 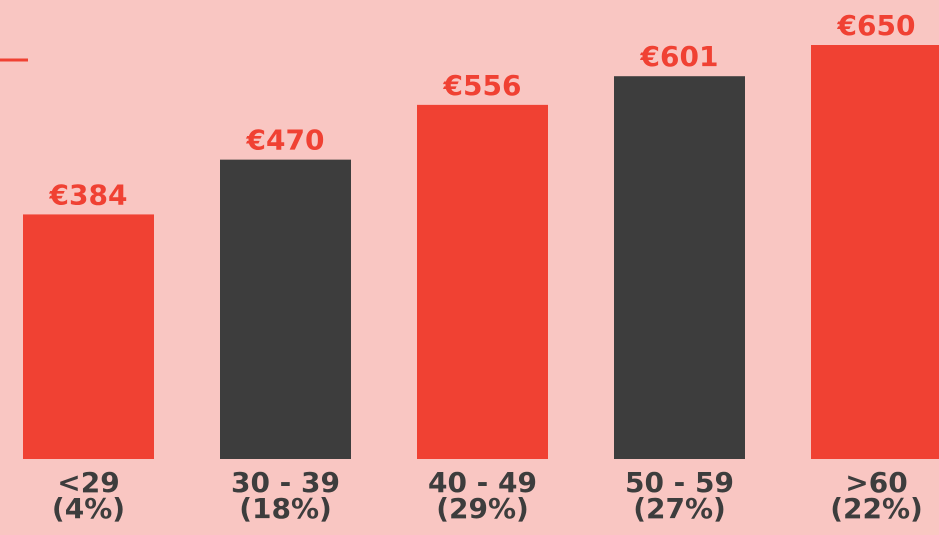 What do you see at coordinates (876, 495) in the screenshot?
I see `x-tick-label: >60 (22%)` at bounding box center [876, 495].